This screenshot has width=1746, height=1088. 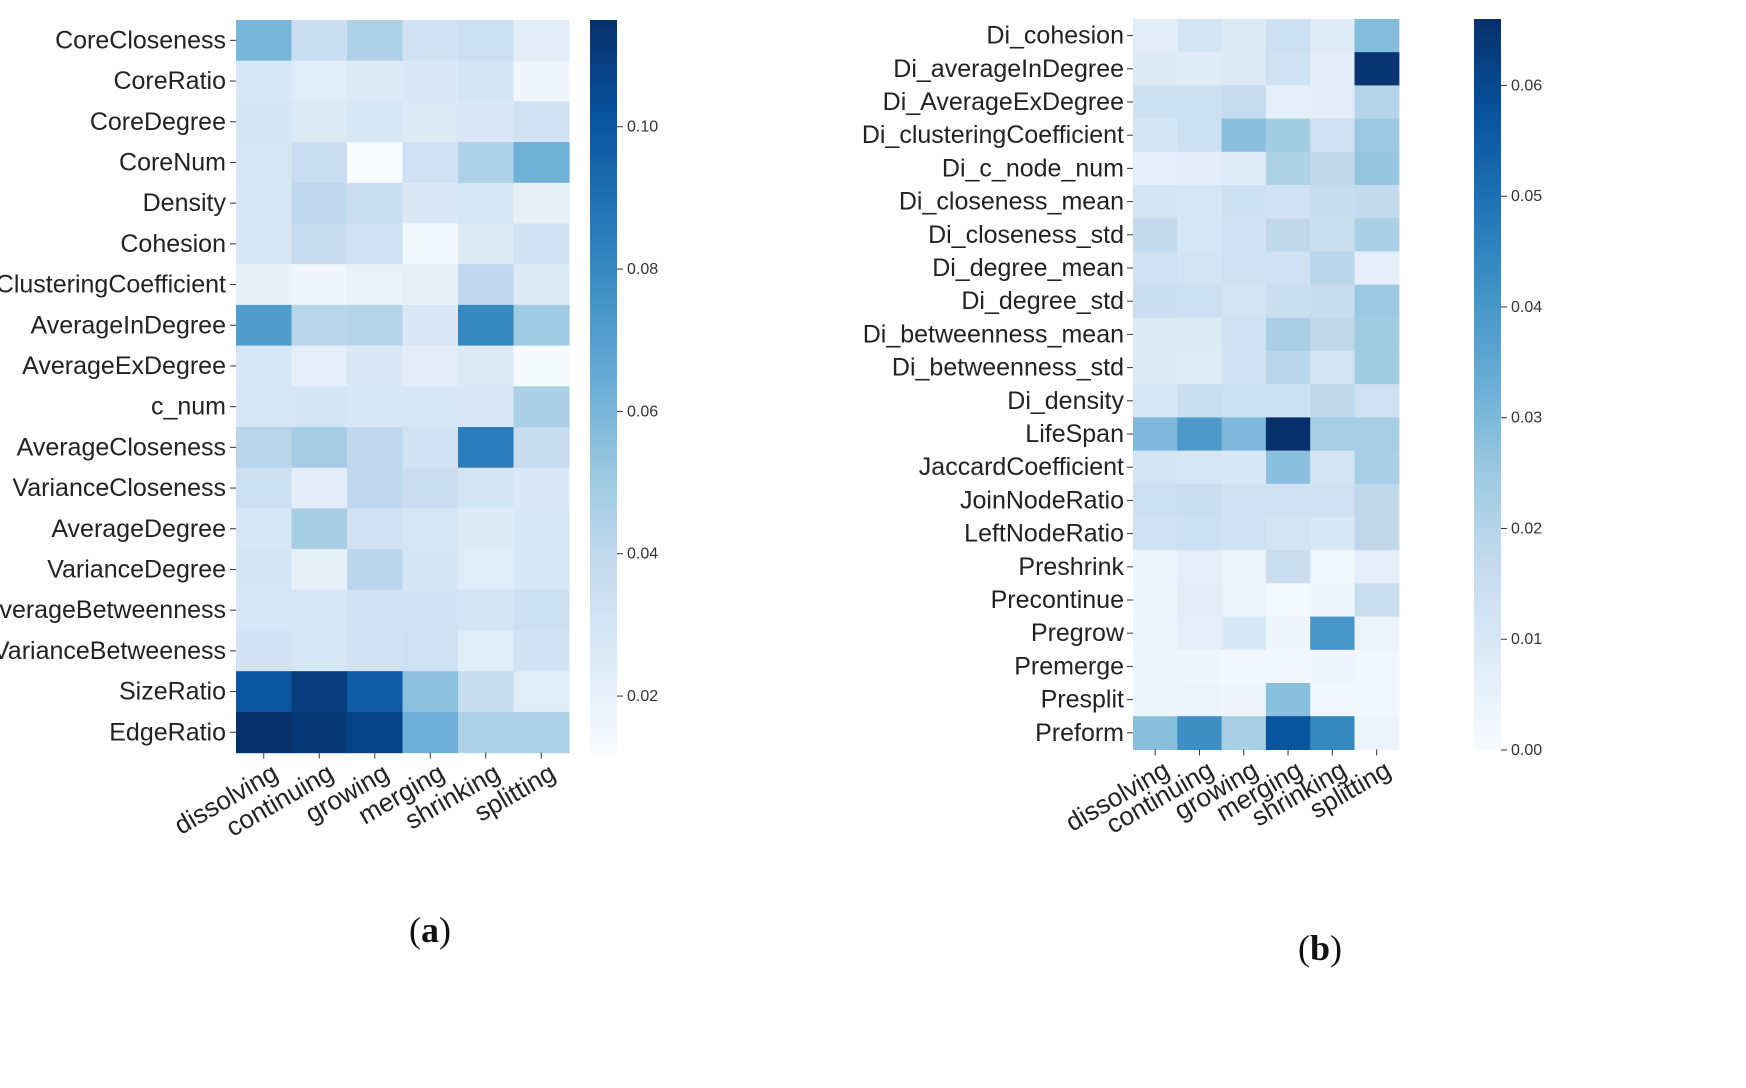 I want to click on panel-caption-letter: b, so click(x=1320, y=948).